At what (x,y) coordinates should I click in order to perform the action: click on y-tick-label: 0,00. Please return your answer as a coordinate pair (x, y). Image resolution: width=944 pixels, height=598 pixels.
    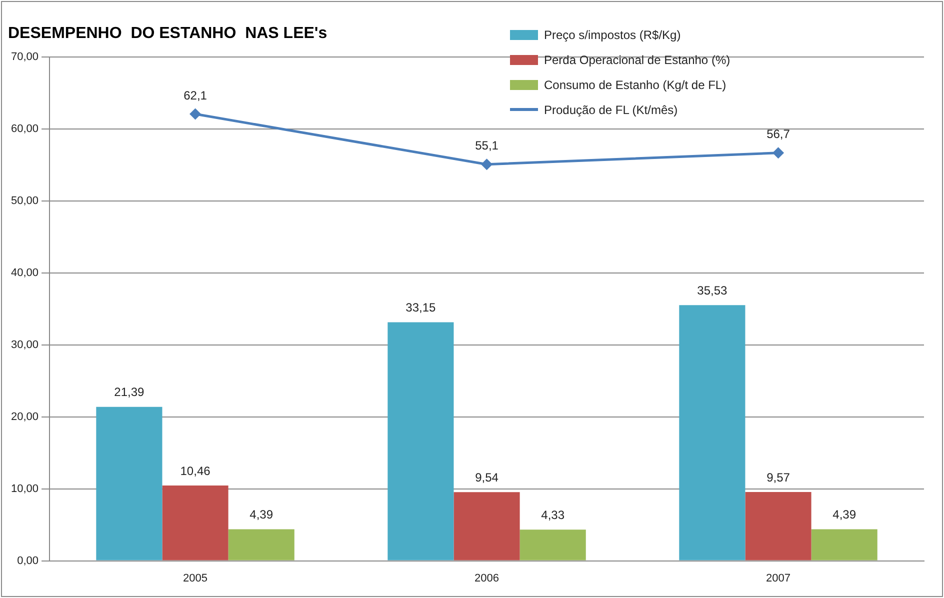
    Looking at the image, I should click on (28, 560).